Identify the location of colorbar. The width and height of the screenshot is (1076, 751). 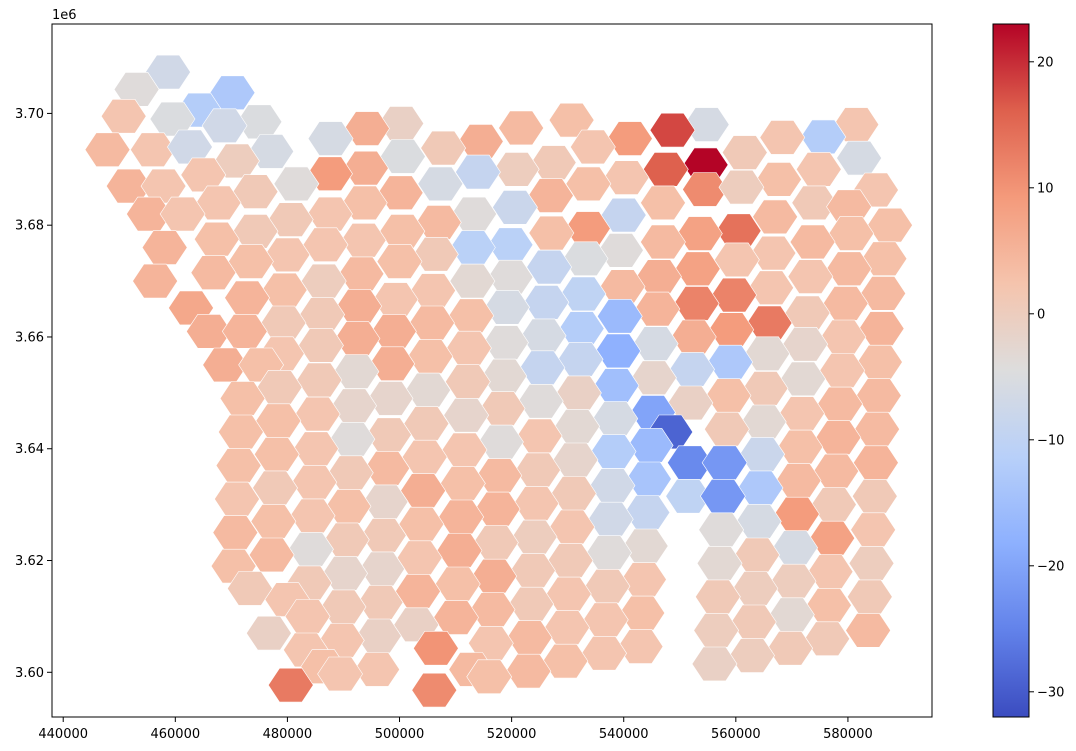
(1011, 370).